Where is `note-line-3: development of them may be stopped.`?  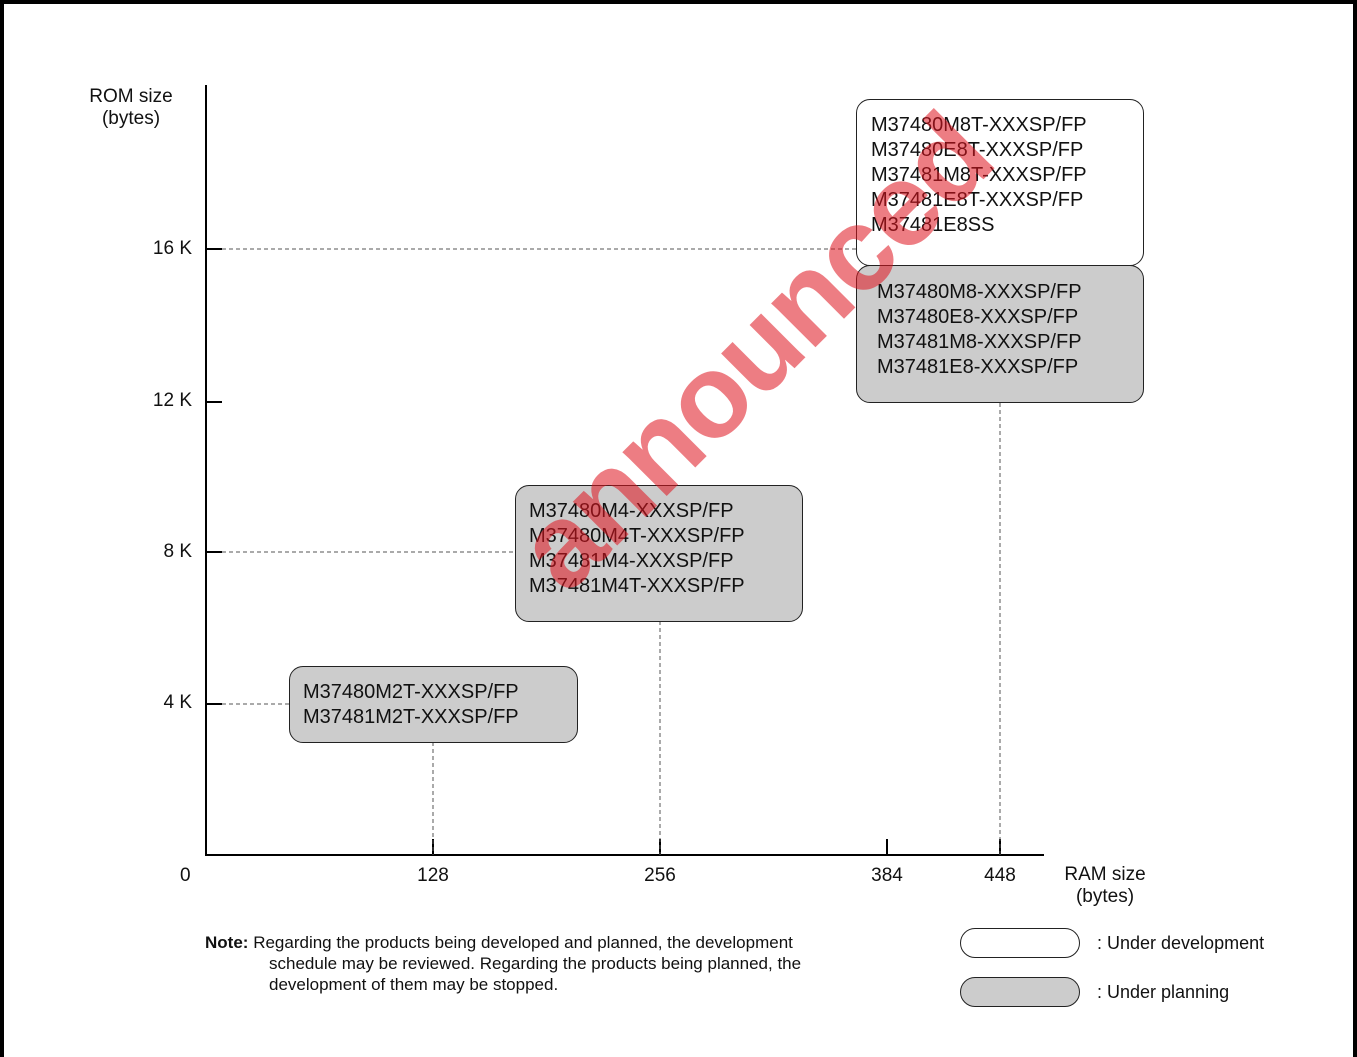
note-line-3: development of them may be stopped. is located at coordinates (414, 984).